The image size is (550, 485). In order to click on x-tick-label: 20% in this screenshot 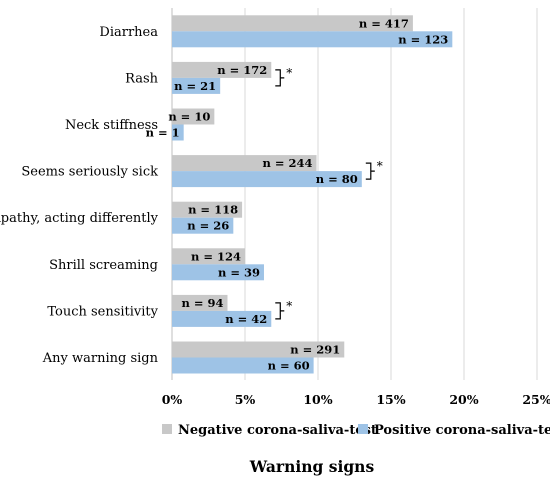, I will do `click(463, 399)`.